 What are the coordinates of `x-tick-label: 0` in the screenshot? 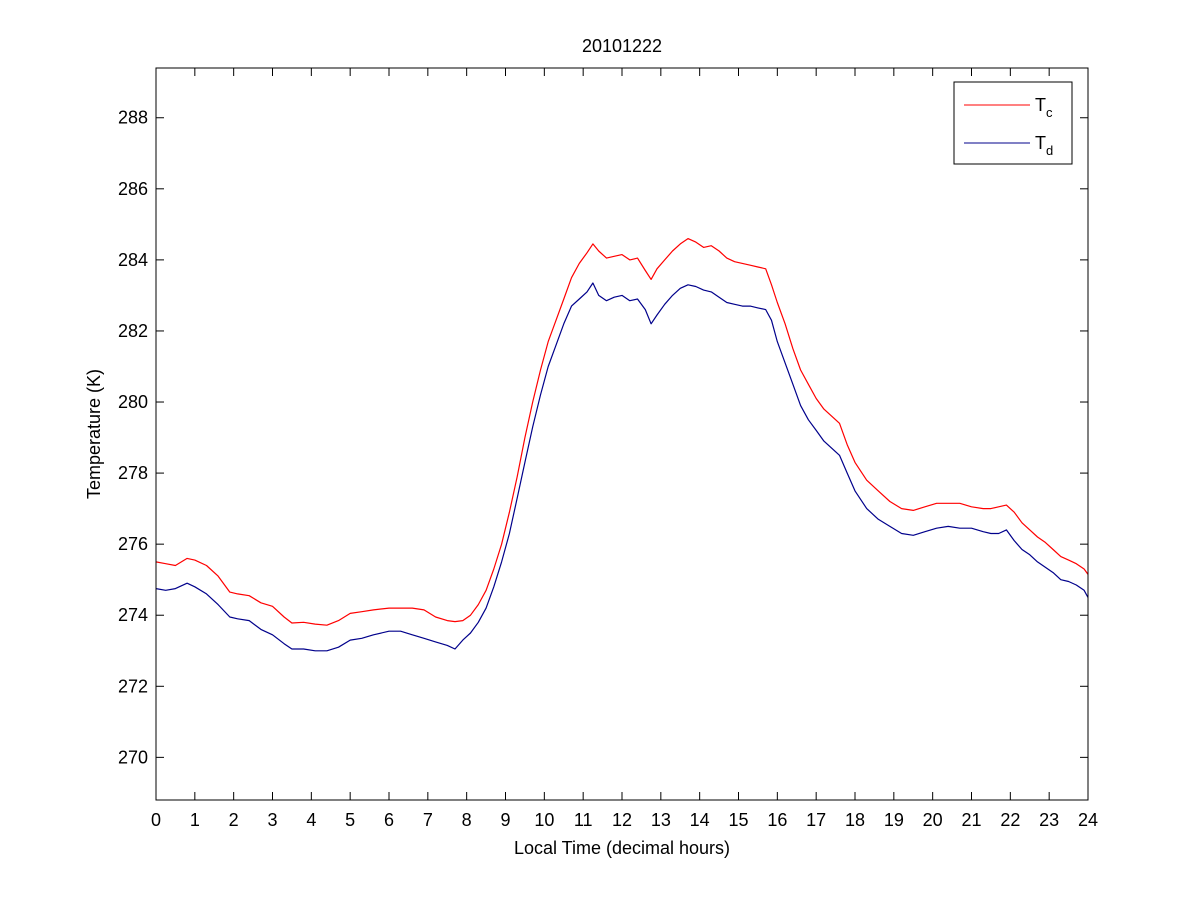 It's located at (156, 820).